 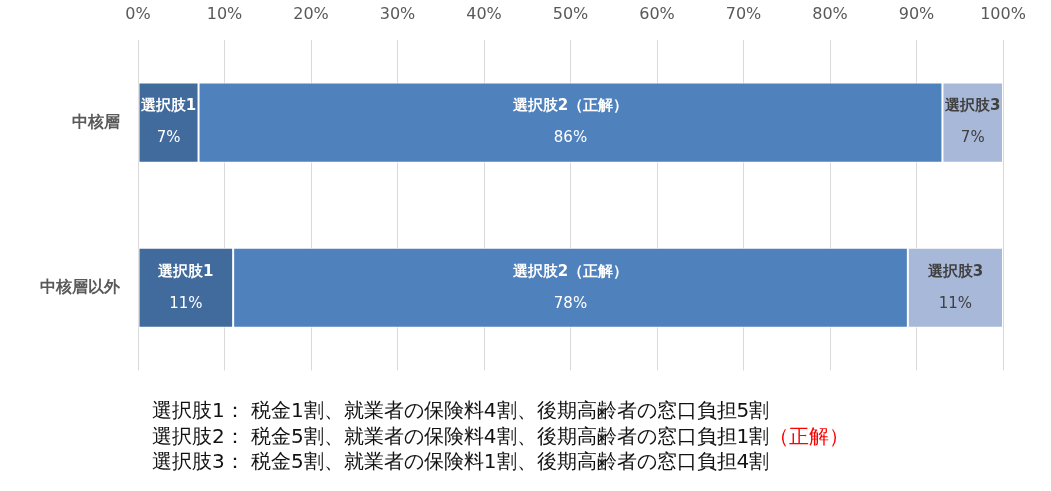 What do you see at coordinates (570, 270) in the screenshot?
I see `text: 選択肢2（正解）` at bounding box center [570, 270].